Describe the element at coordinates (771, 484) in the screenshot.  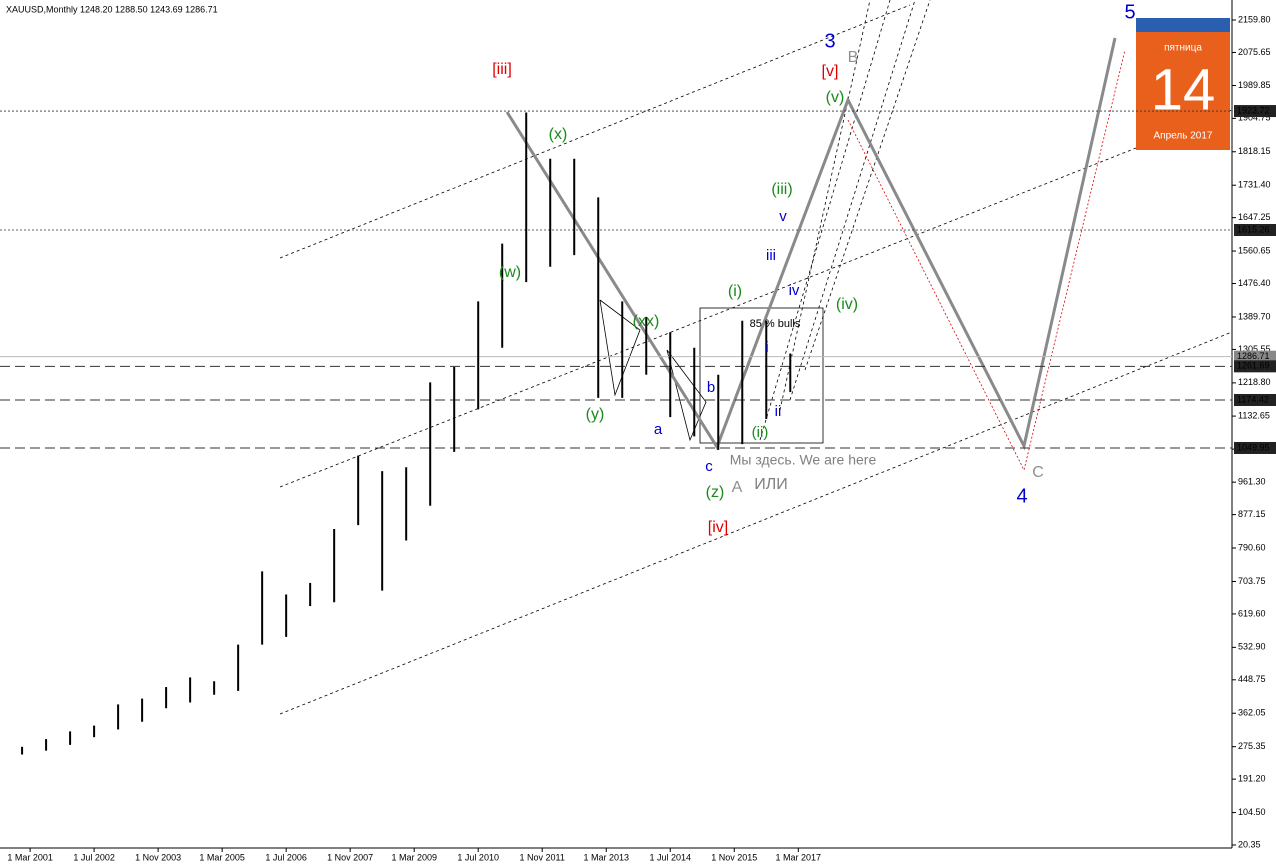
I see `wave-label: ИЛИ` at that location.